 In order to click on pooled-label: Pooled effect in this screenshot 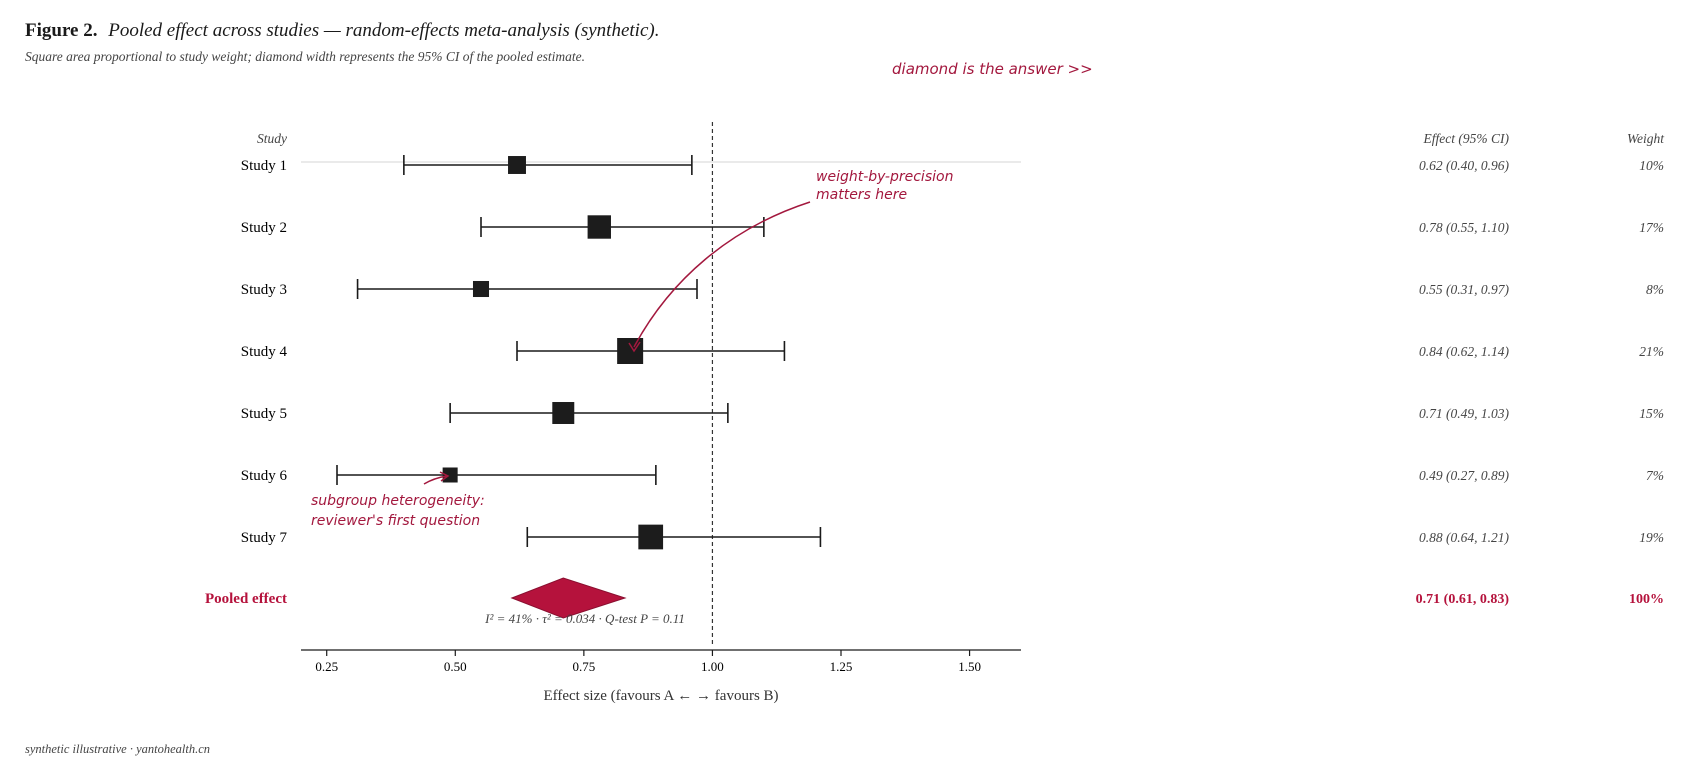, I will do `click(246, 599)`.